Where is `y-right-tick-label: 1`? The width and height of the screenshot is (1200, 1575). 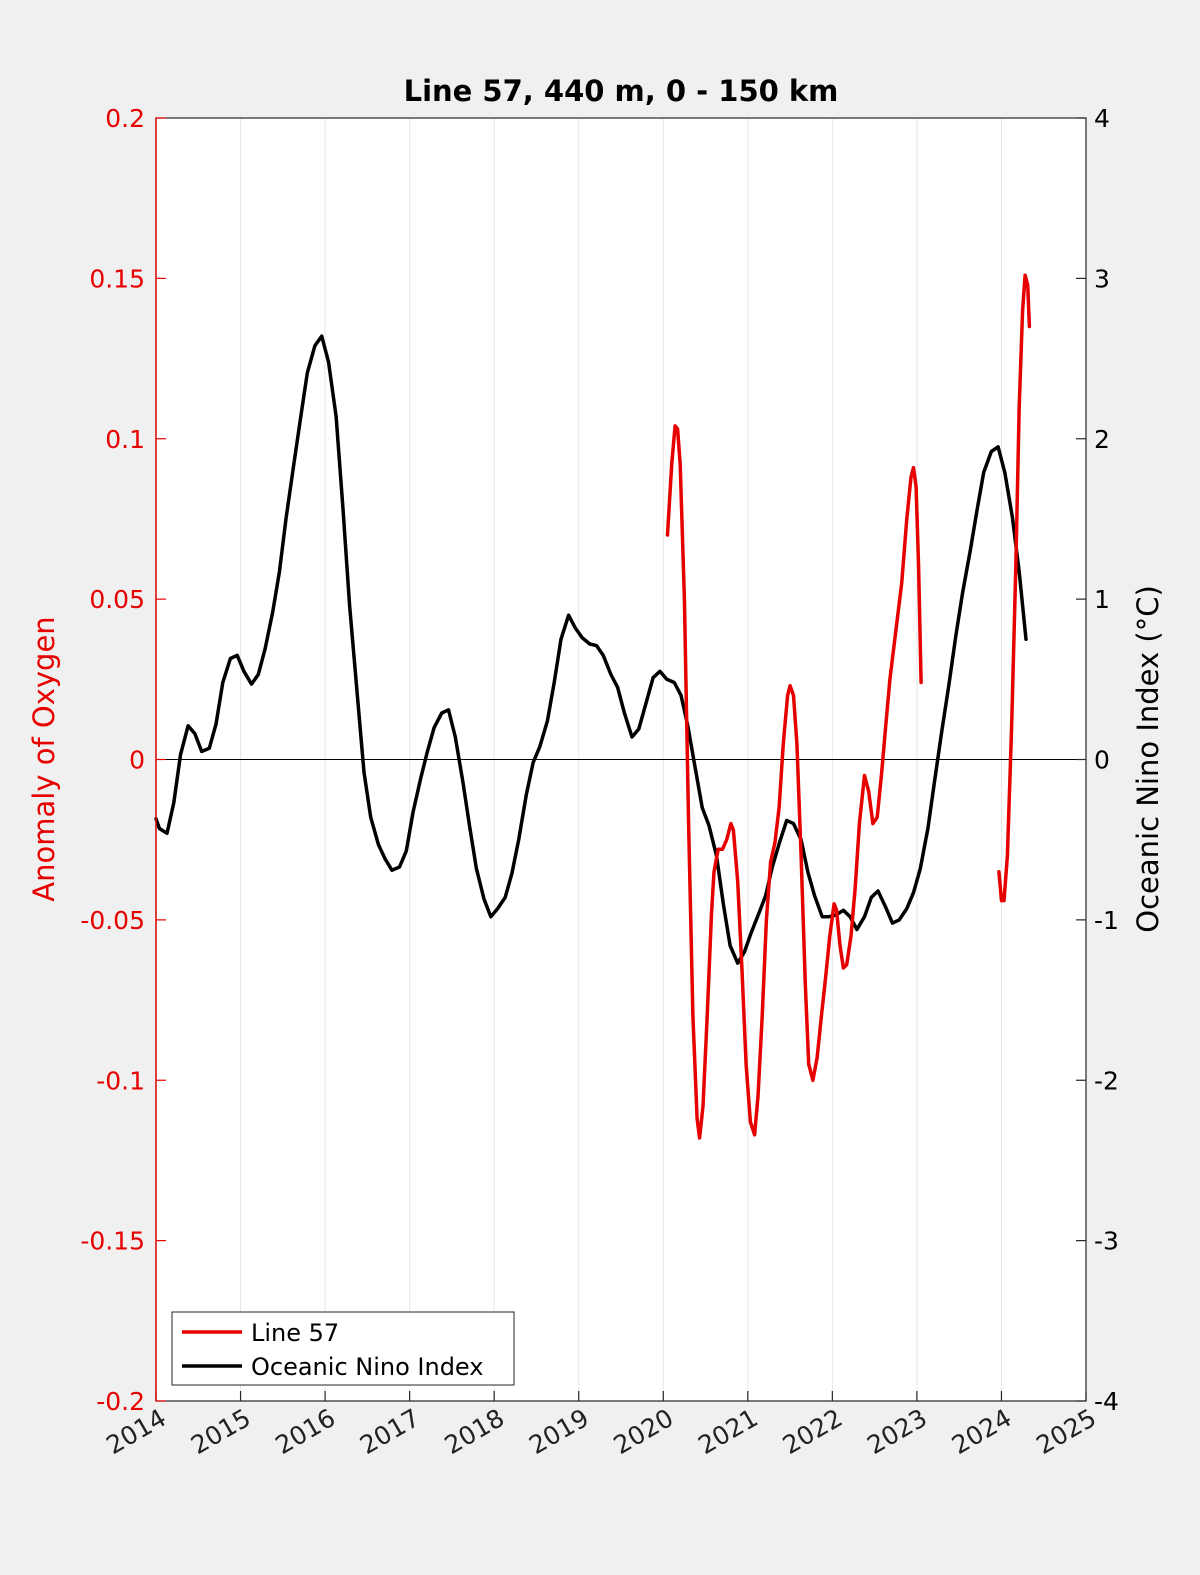 y-right-tick-label: 1 is located at coordinates (1102, 599).